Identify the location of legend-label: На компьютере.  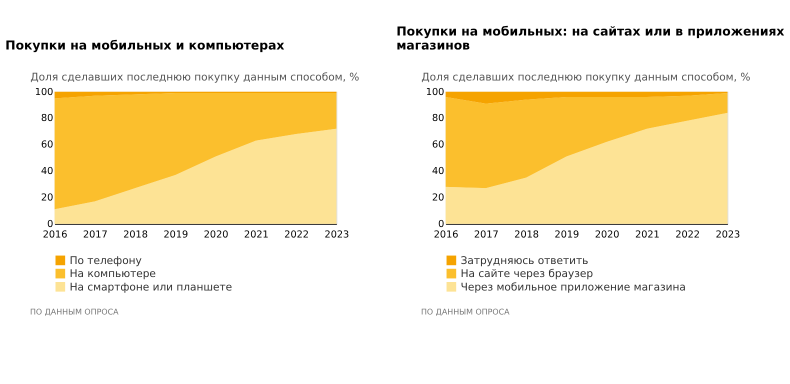
(113, 274).